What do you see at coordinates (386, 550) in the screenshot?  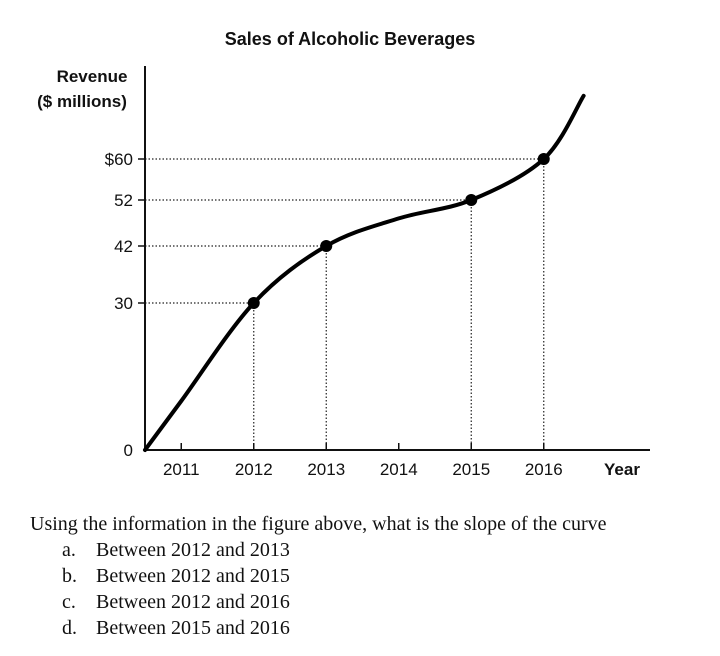 I see `option-a: a. Between 2012 and 2013` at bounding box center [386, 550].